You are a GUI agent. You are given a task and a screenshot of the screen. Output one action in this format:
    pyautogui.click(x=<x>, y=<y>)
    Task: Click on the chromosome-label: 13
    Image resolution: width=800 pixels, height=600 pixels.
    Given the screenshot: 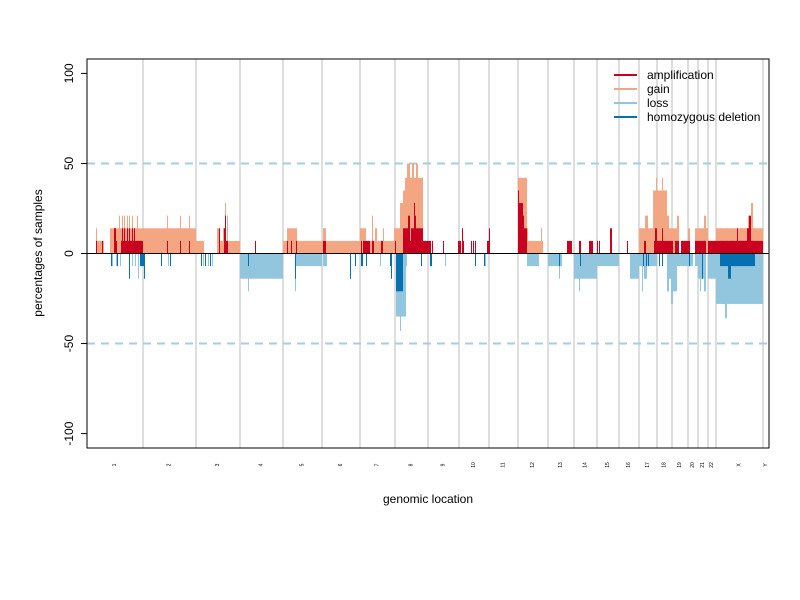 What is the action you would take?
    pyautogui.click(x=561, y=465)
    